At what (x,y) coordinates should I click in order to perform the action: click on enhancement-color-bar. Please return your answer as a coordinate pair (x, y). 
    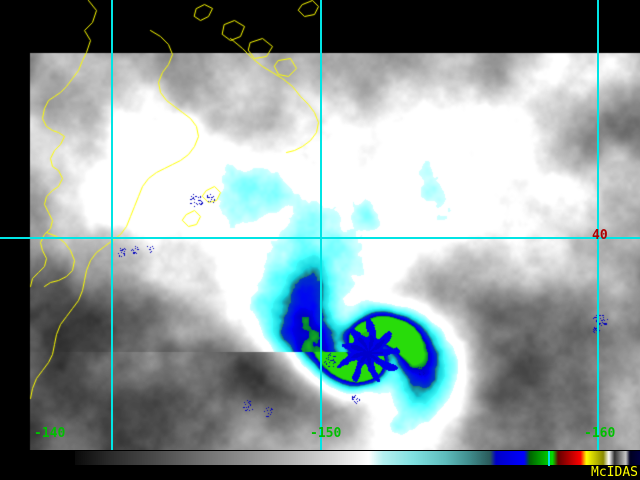
    Looking at the image, I should click on (357, 458).